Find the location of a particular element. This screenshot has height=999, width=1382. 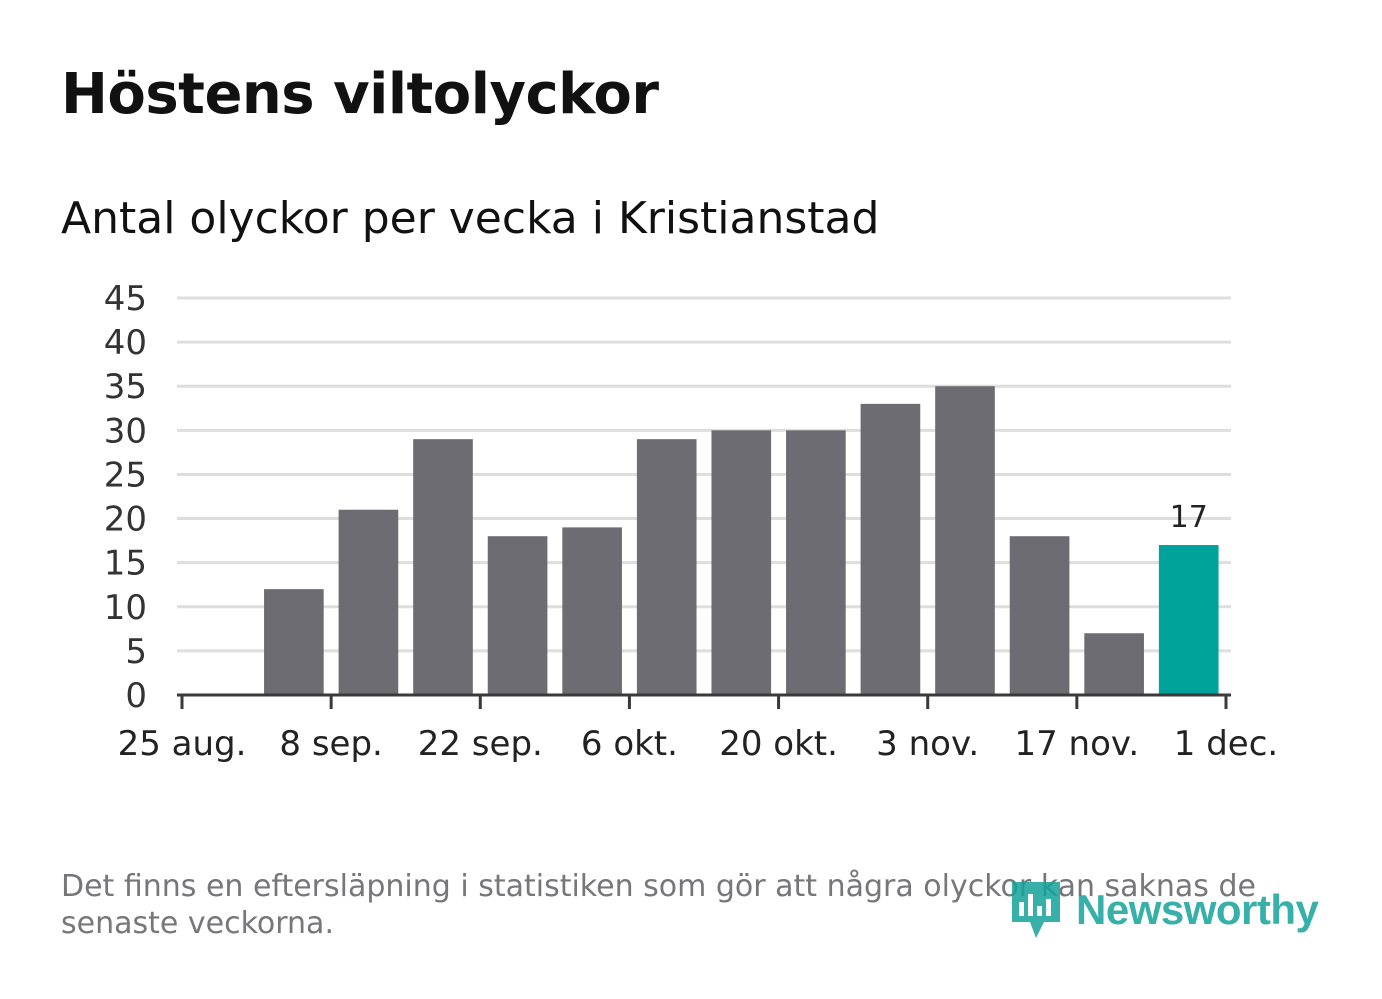

x-tick-label: 25 aug. is located at coordinates (182, 744).